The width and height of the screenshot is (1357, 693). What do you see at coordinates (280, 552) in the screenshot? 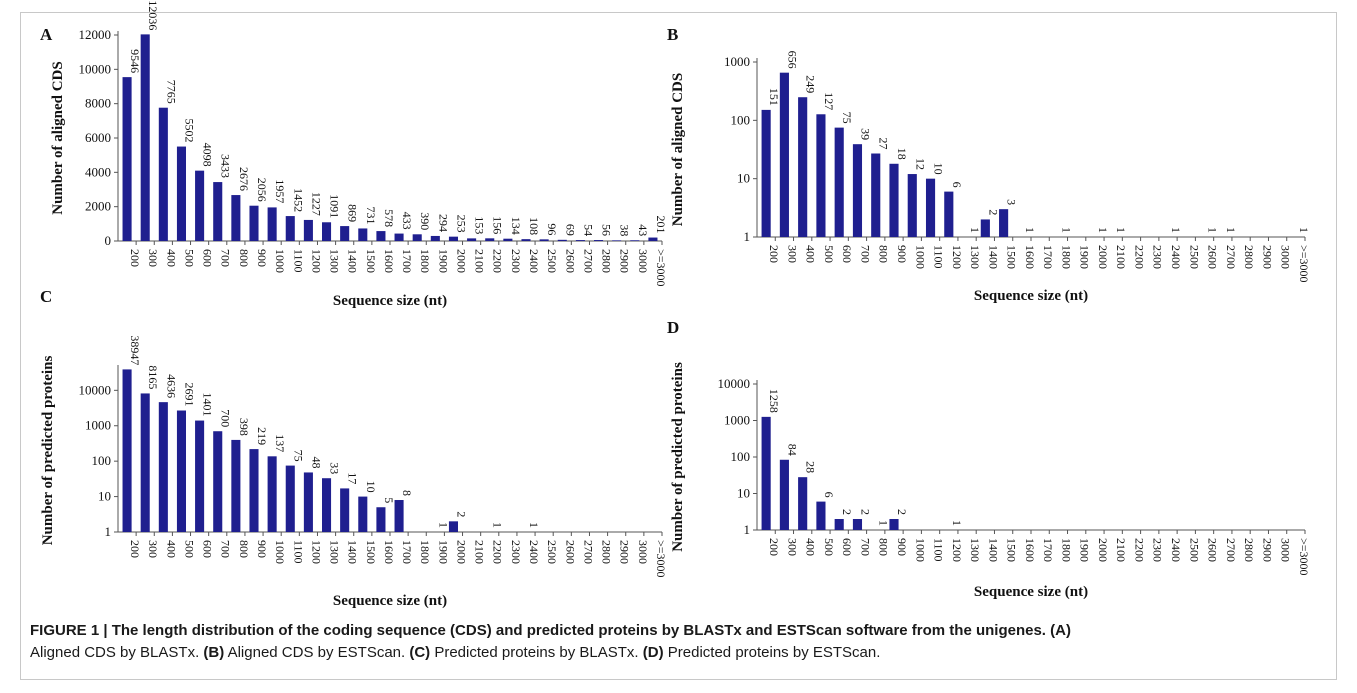
I see `x-tick-label: 1000` at bounding box center [280, 552].